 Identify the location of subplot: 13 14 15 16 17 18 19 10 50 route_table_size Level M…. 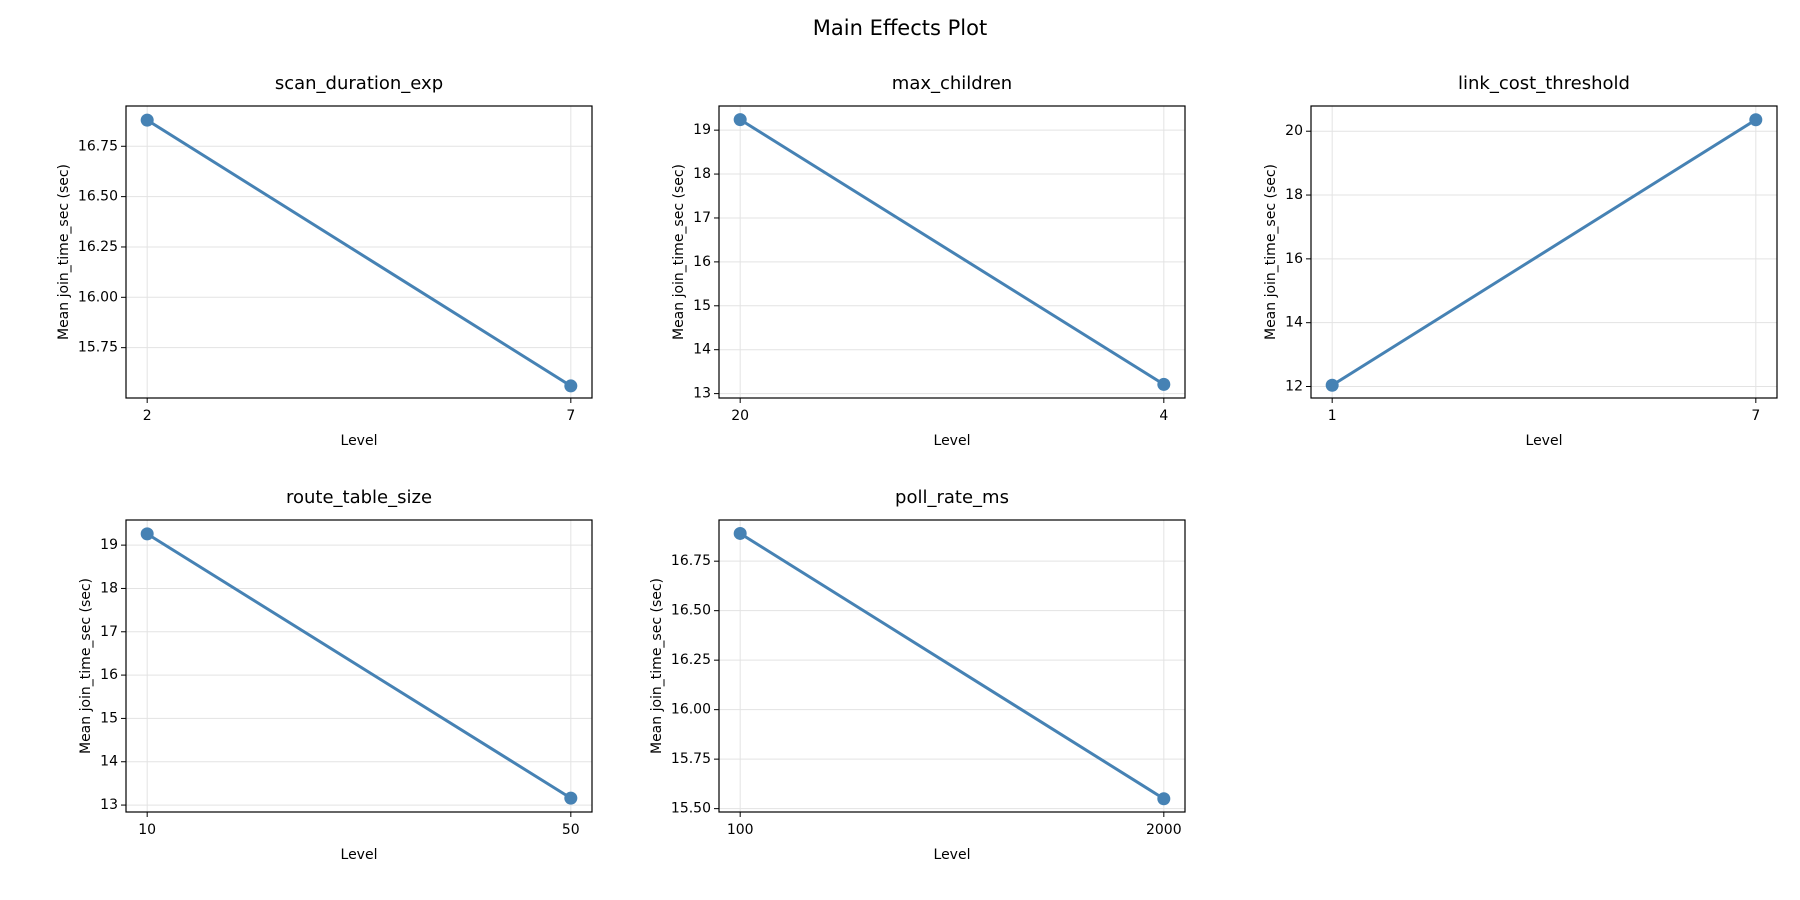
(335, 675).